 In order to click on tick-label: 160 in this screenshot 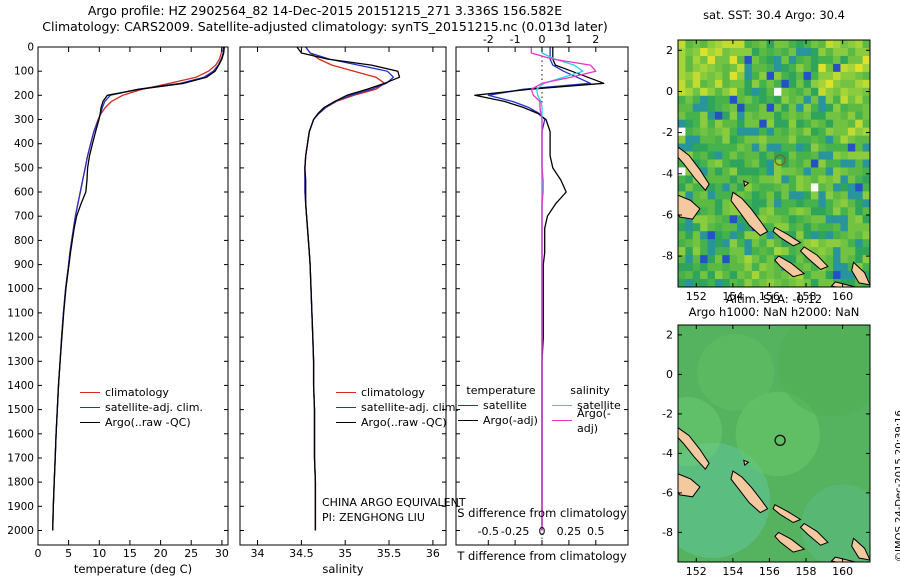, I will do `click(842, 571)`.